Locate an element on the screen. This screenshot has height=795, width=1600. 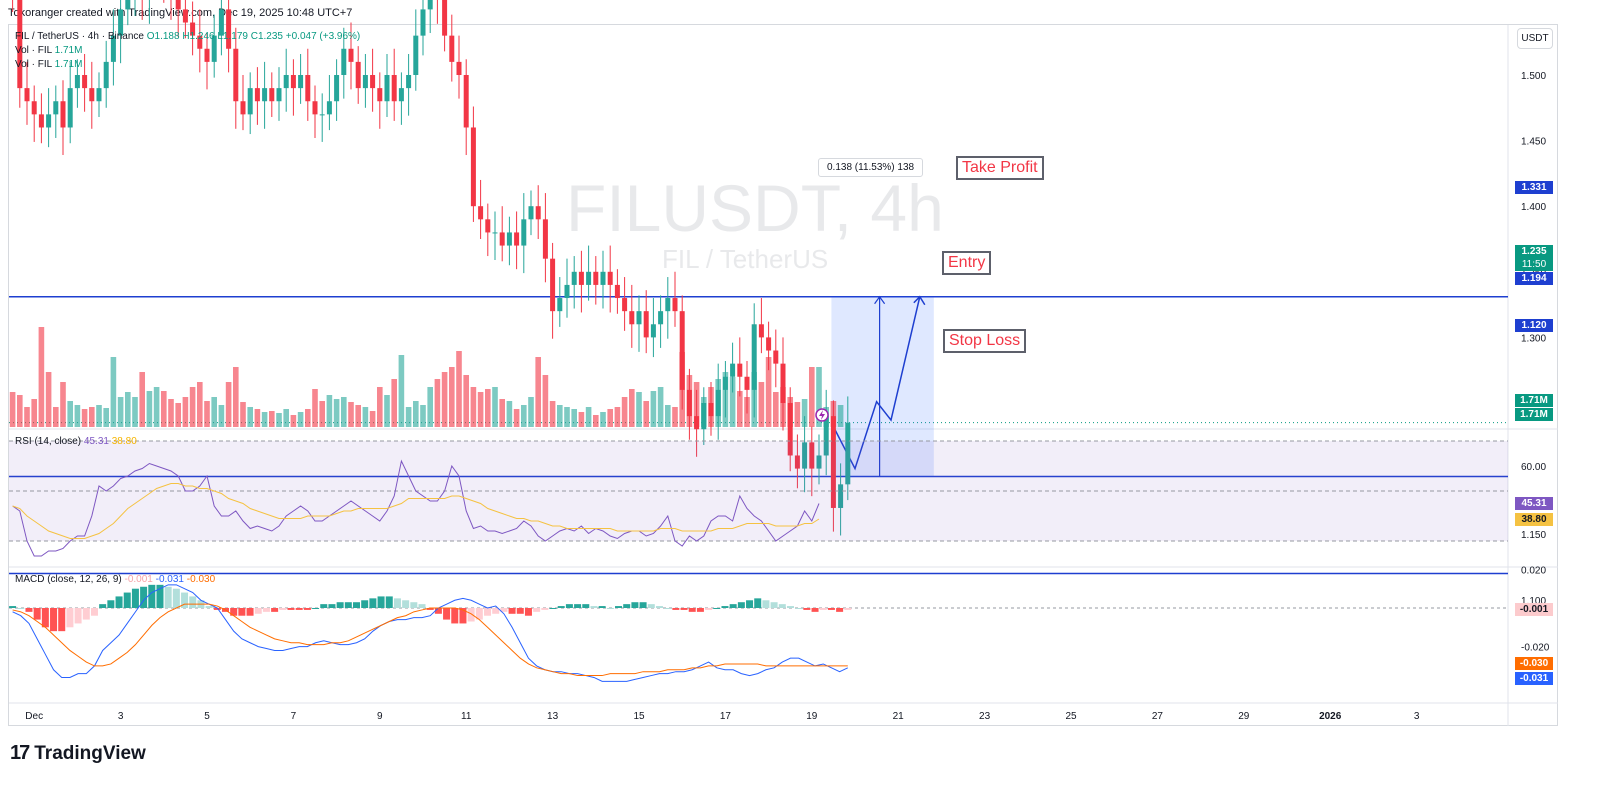
unit-selector: USDT is located at coordinates (1535, 38).